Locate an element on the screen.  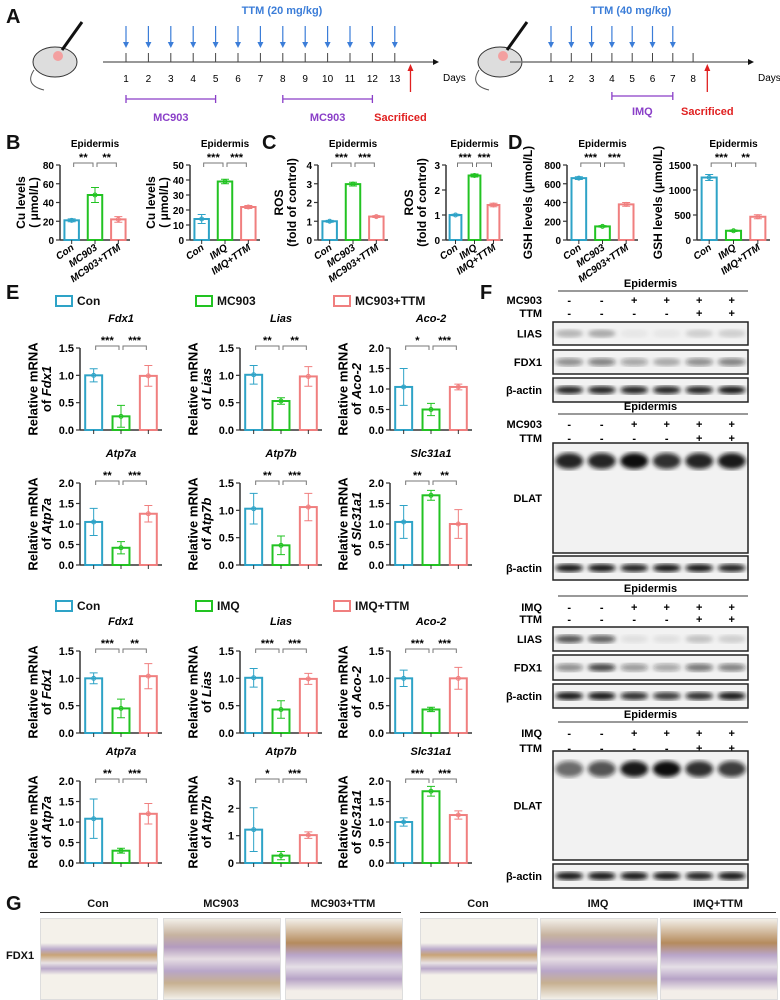
y-axis-label-gene: Fdx1 is located at coordinates (46, 381).